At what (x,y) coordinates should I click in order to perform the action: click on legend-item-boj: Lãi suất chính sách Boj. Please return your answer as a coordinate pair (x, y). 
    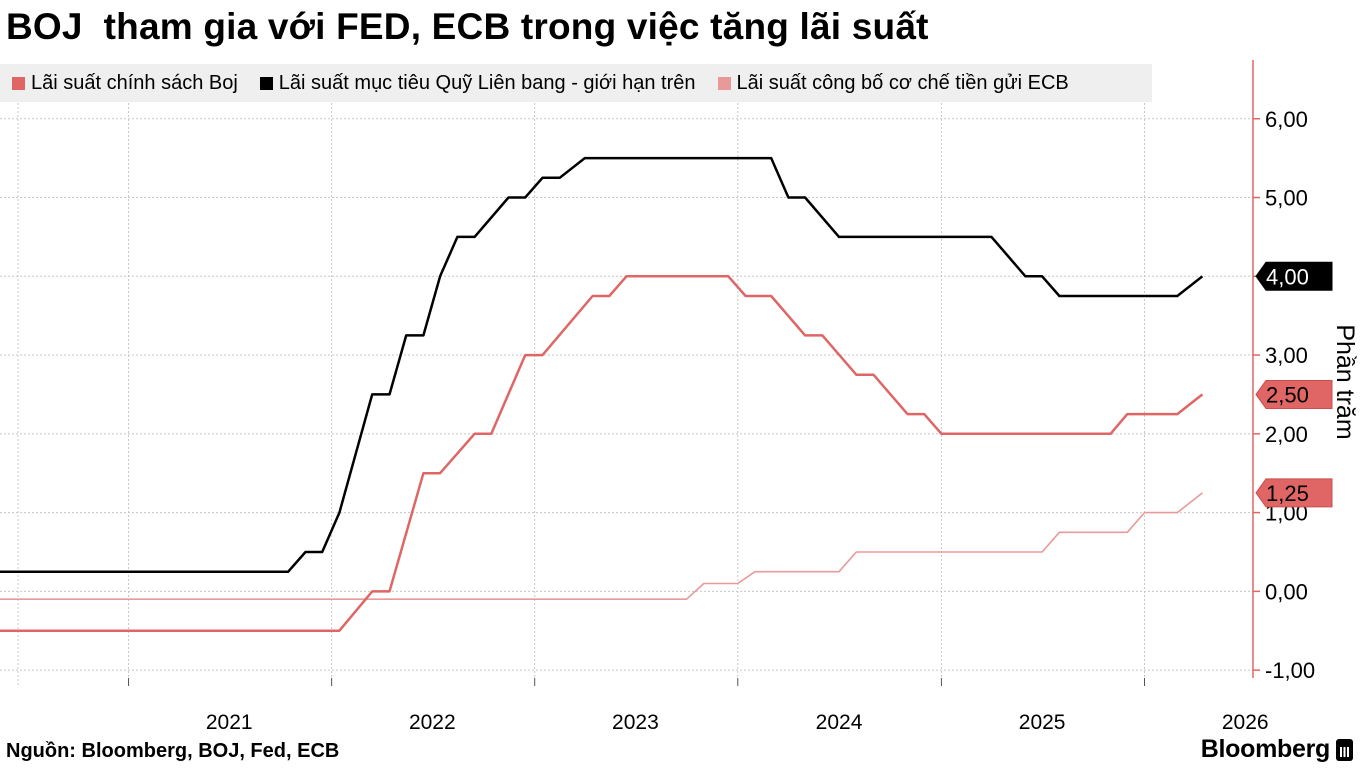
    Looking at the image, I should click on (125, 83).